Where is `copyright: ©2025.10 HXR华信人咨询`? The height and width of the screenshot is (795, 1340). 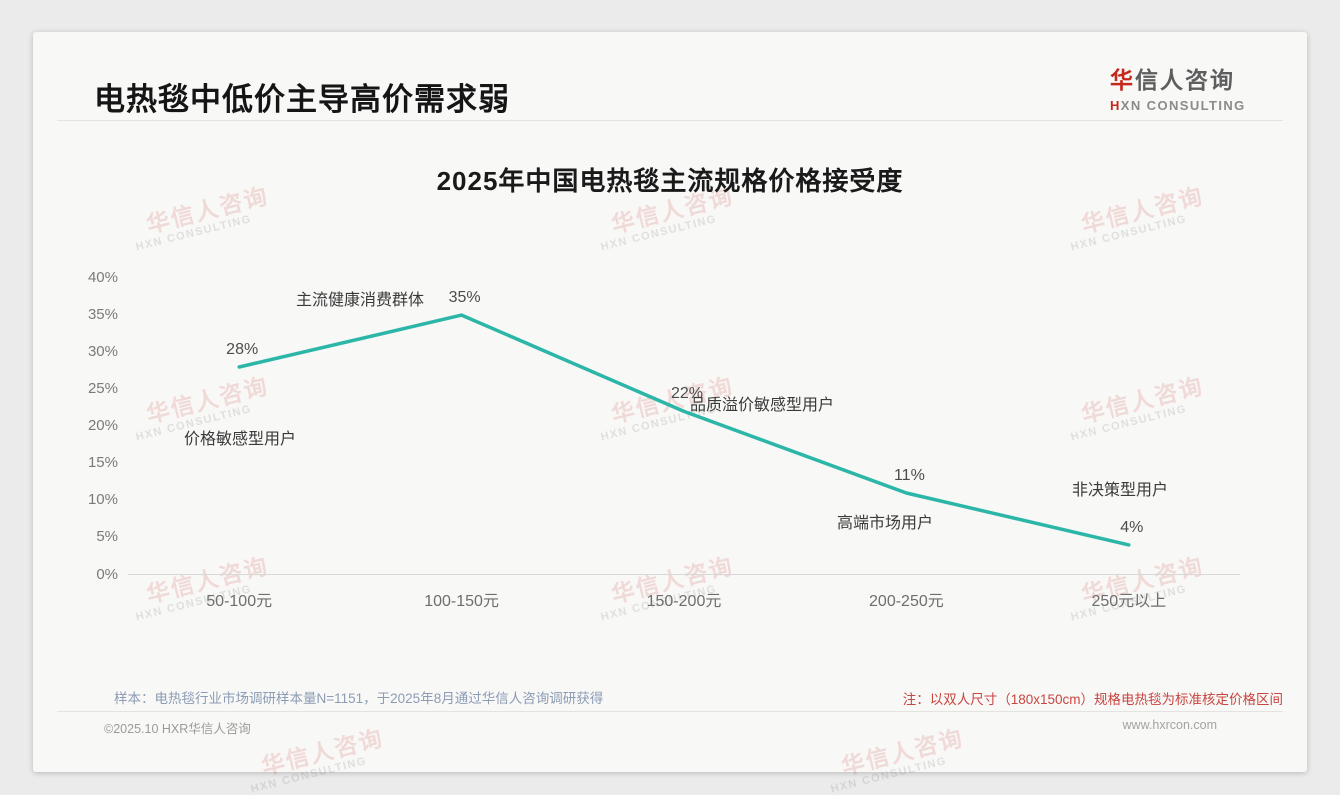
copyright: ©2025.10 HXR华信人咨询 is located at coordinates (177, 729).